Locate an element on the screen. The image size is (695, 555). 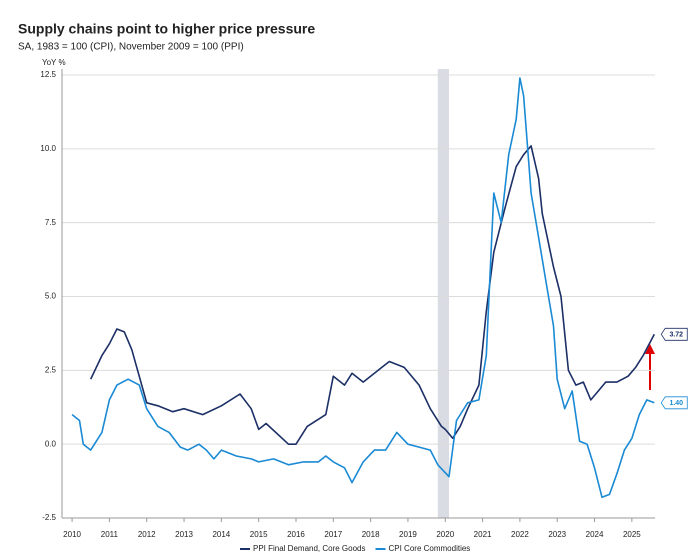
x-tick-label: 2024 is located at coordinates (595, 534).